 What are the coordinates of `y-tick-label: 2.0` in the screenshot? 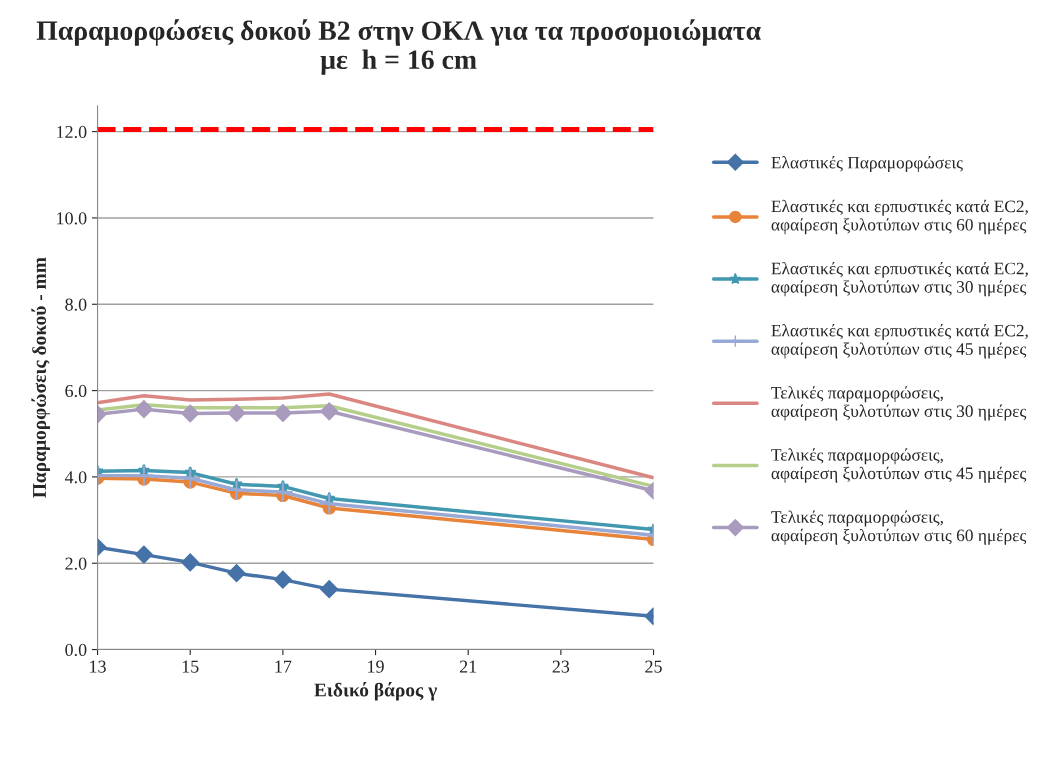 It's located at (76, 563).